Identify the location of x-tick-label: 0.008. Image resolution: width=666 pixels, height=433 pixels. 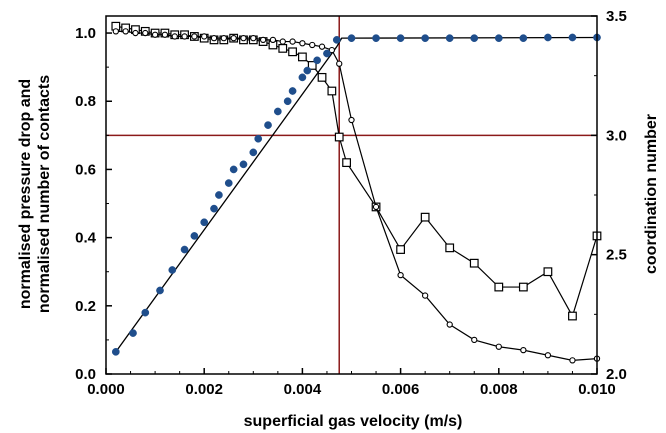
(499, 389).